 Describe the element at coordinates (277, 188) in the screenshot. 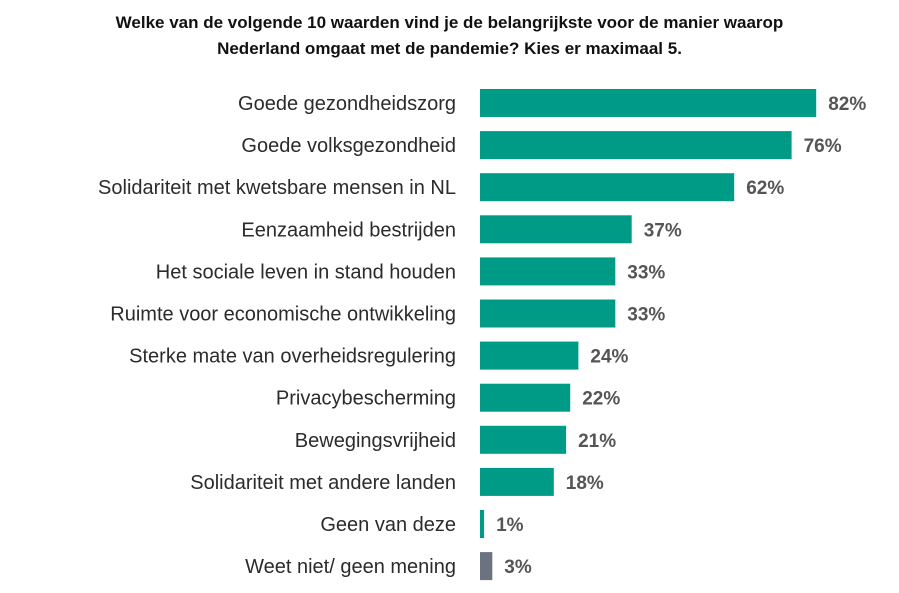

I see `category-label: Solidariteit met kwetsbare mensen in NL` at that location.